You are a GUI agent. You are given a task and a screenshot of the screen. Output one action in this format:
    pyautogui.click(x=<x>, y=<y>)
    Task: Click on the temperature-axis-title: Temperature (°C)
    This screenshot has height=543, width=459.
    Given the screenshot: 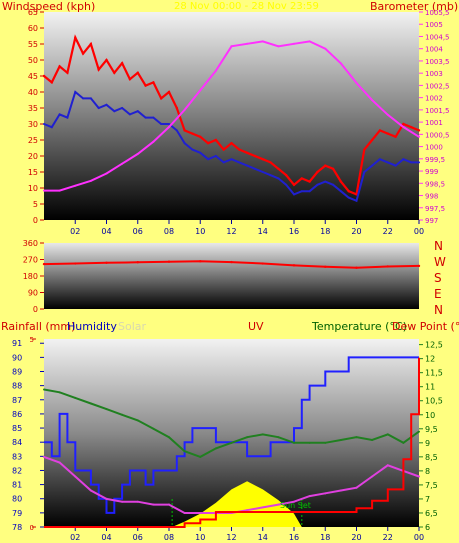 What is the action you would take?
    pyautogui.click(x=359, y=326)
    